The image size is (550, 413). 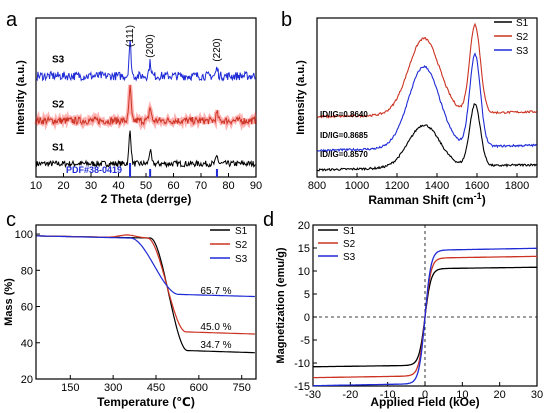 I want to click on panel-label-d: d, so click(x=268, y=220).